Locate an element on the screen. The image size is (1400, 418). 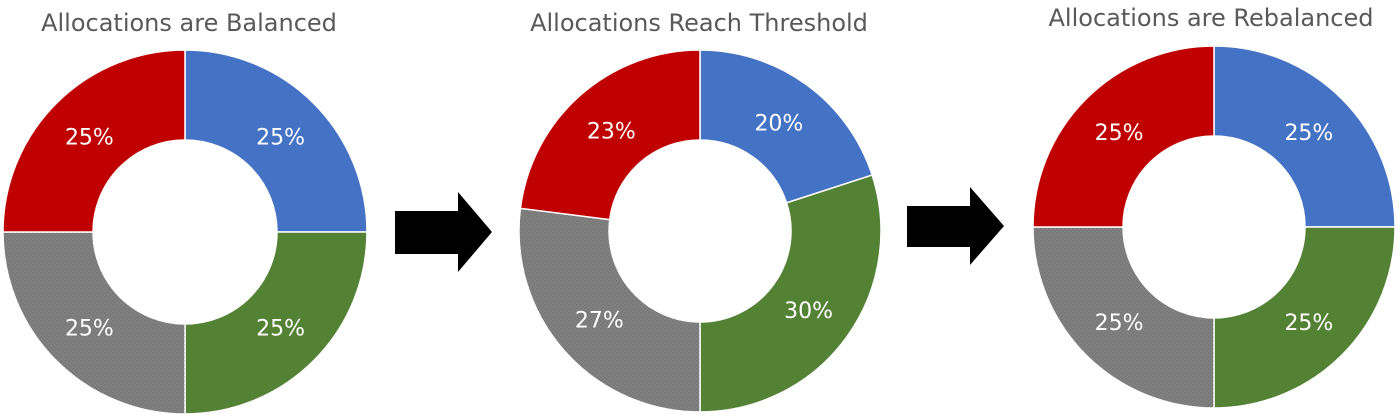
chart-title-threshold: Allocations Reach Threshold is located at coordinates (699, 23).